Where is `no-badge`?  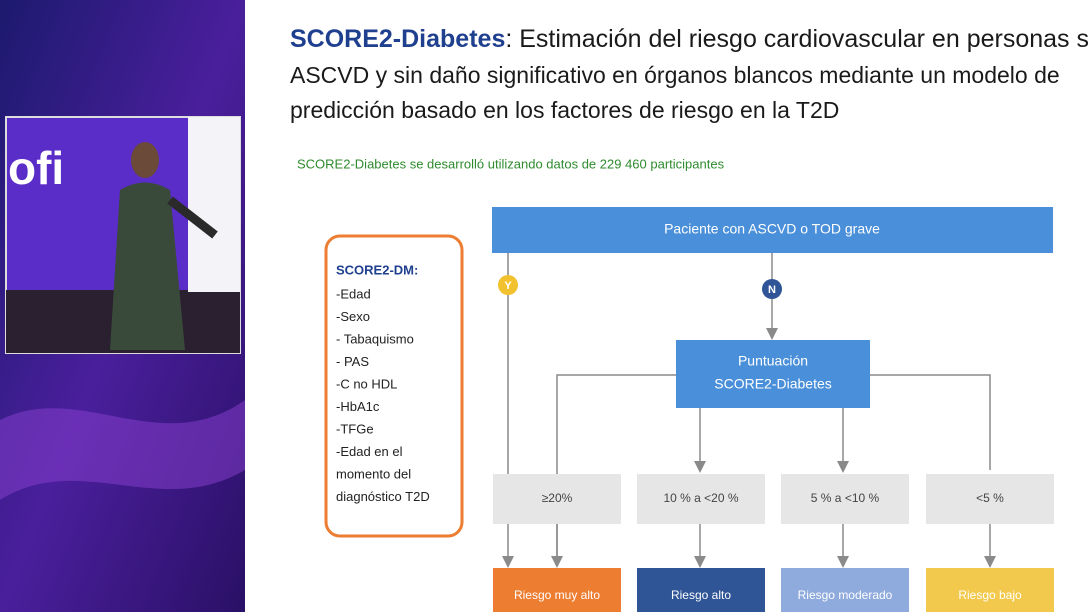
no-badge is located at coordinates (772, 289).